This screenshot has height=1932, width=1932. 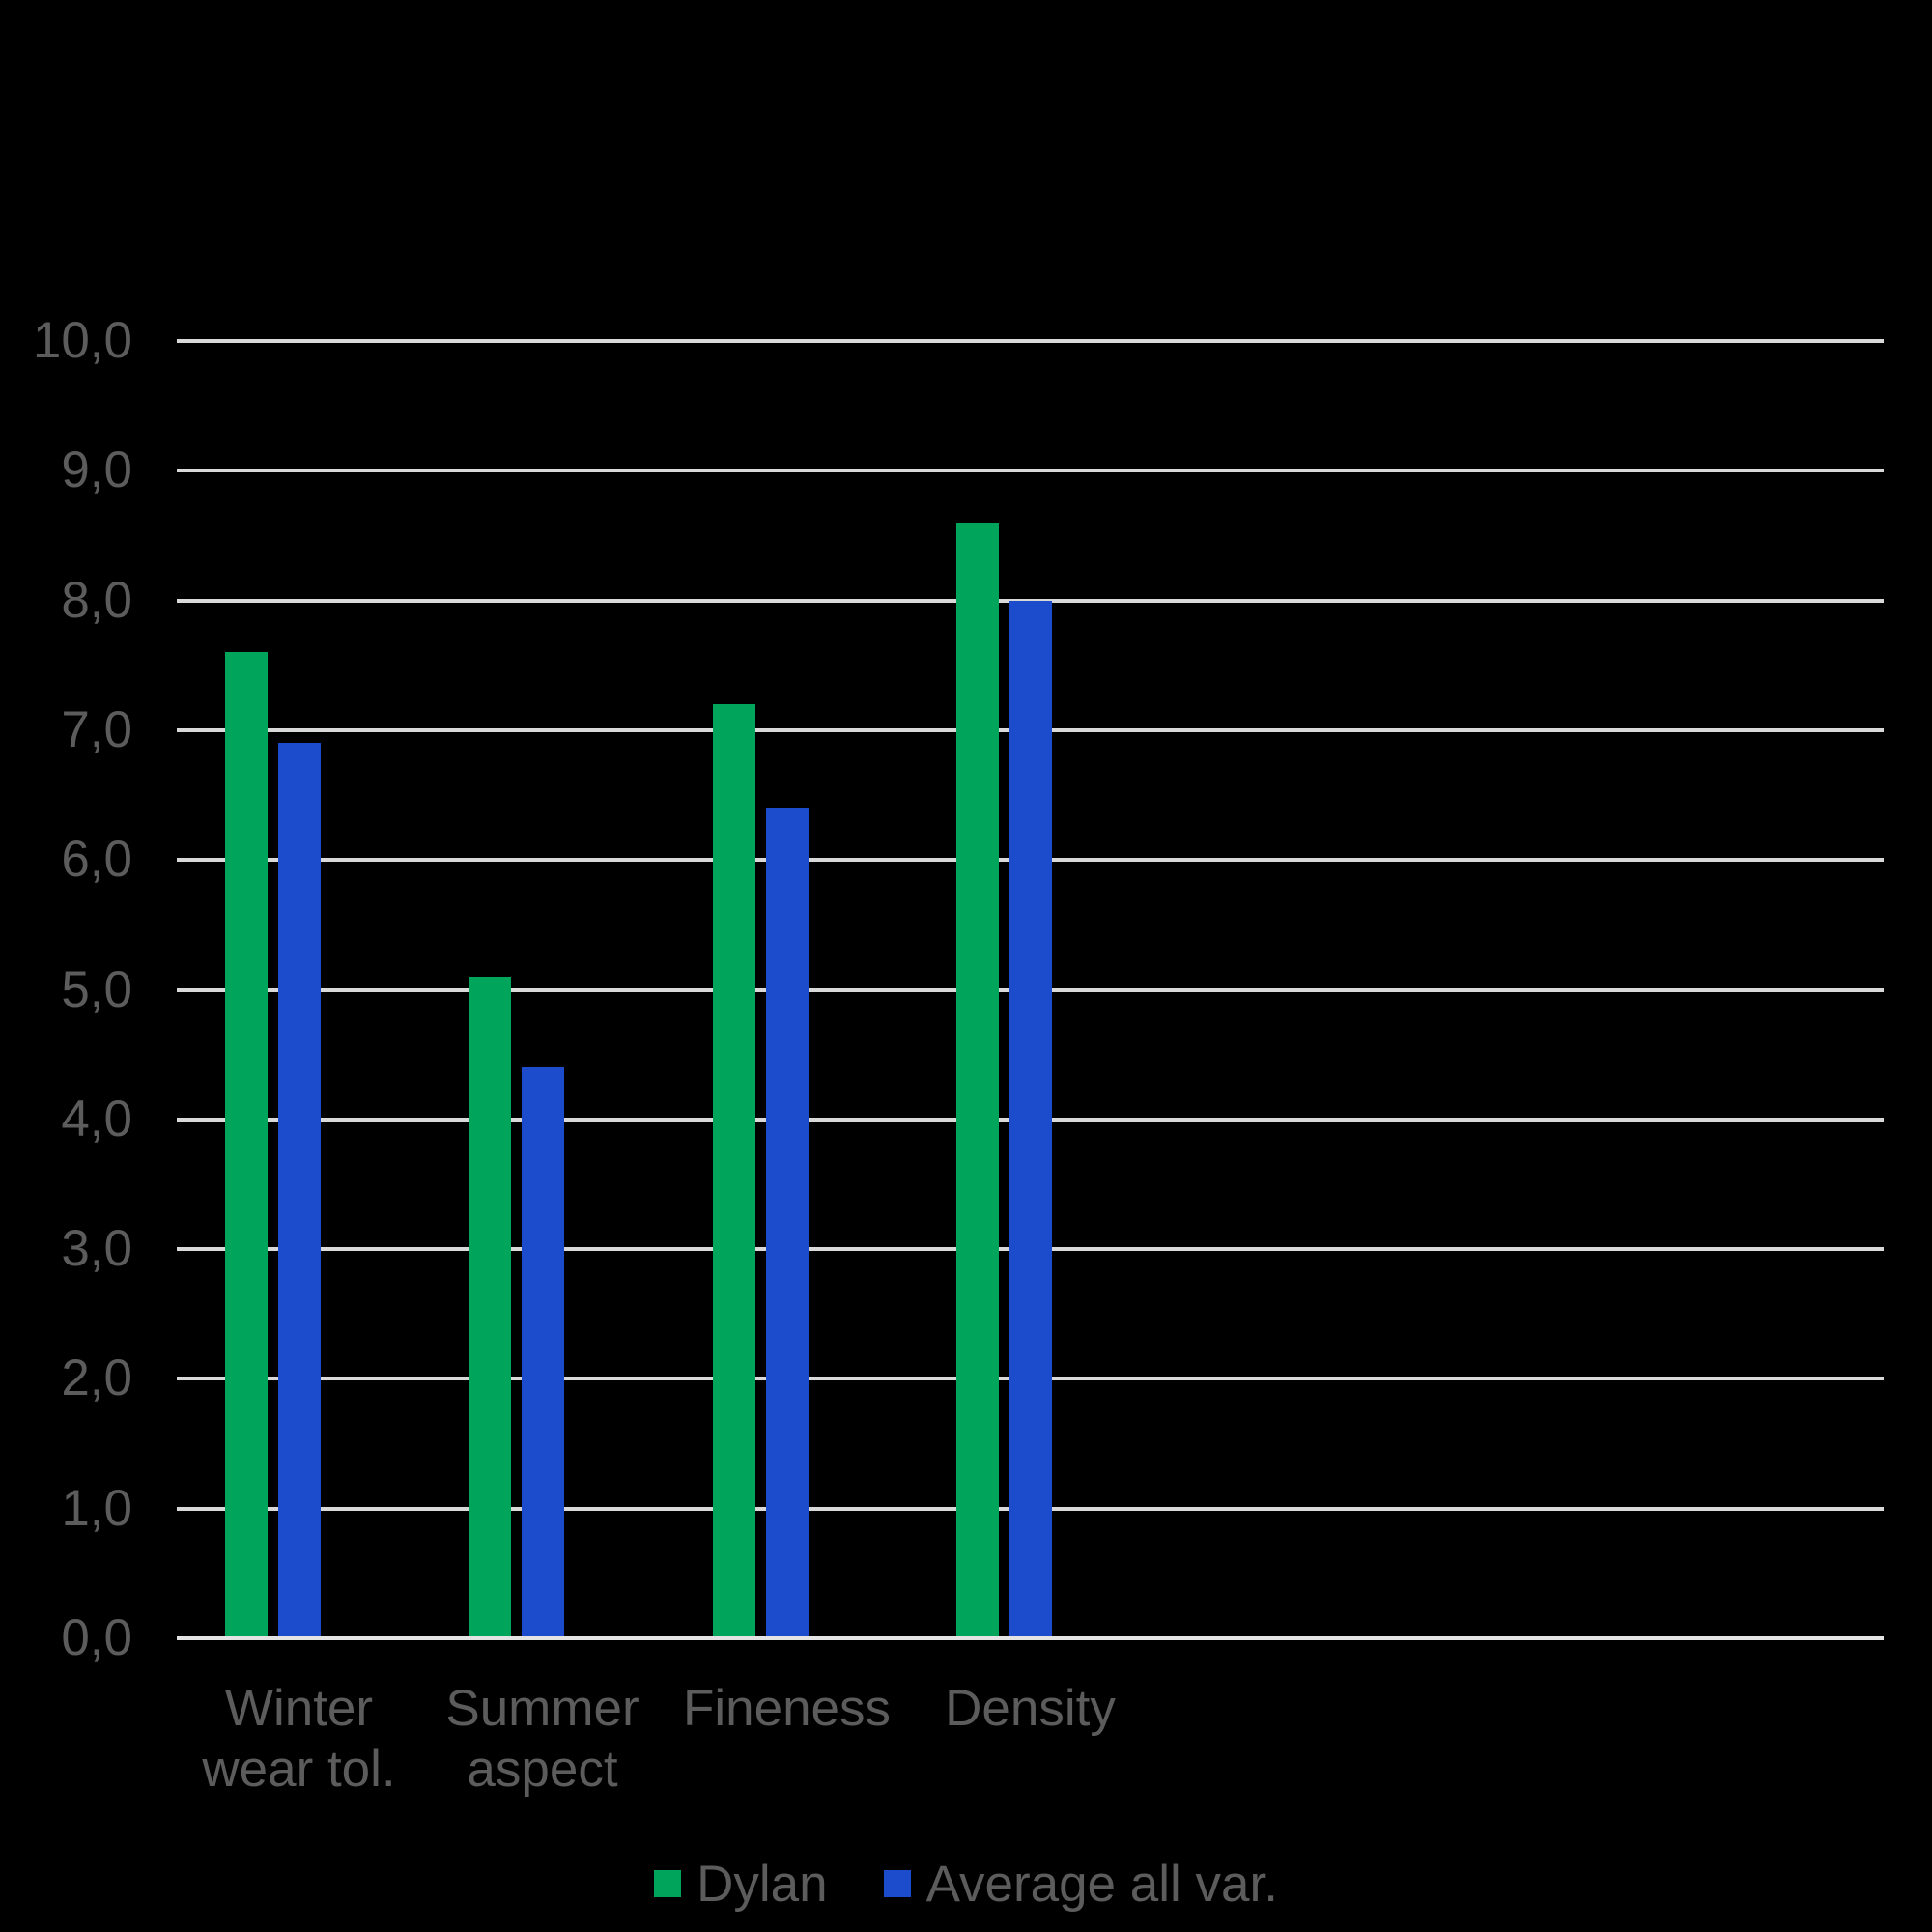 What do you see at coordinates (96, 1508) in the screenshot?
I see `y-axis-tick-label-1-0: 1,0` at bounding box center [96, 1508].